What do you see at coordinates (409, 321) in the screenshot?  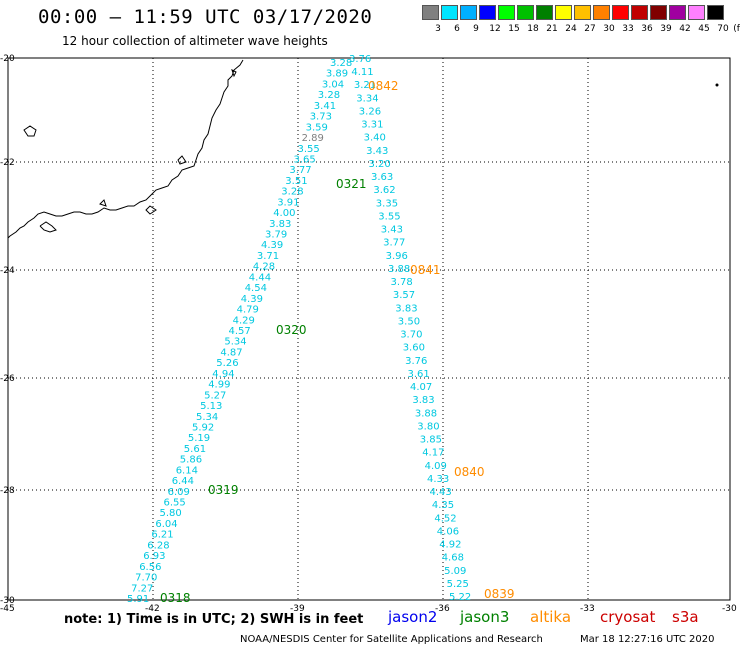 I see `wave-height-value: 3.50` at bounding box center [409, 321].